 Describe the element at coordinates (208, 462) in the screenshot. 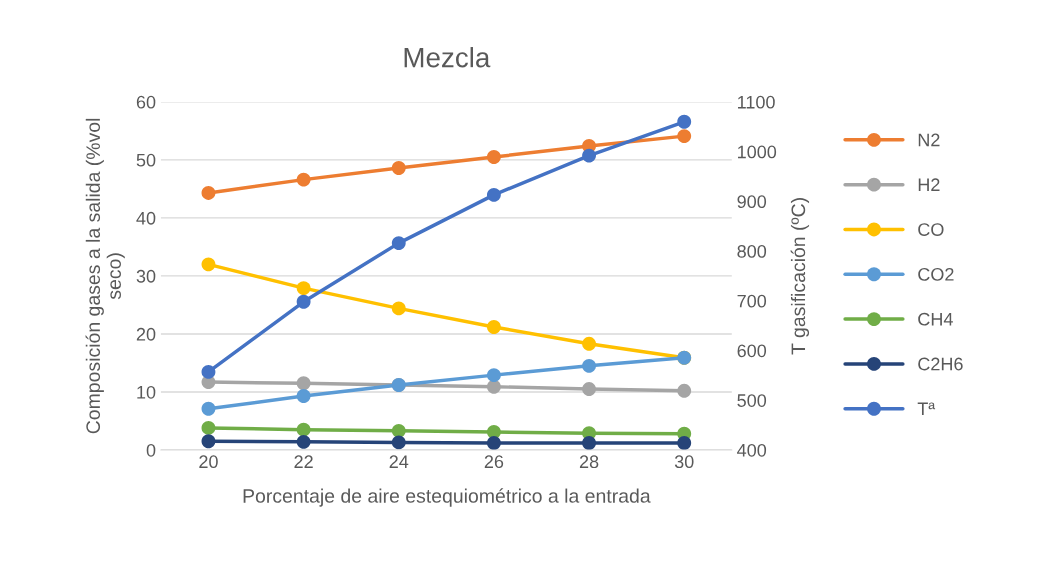

I see `x-tick-label: 20` at that location.